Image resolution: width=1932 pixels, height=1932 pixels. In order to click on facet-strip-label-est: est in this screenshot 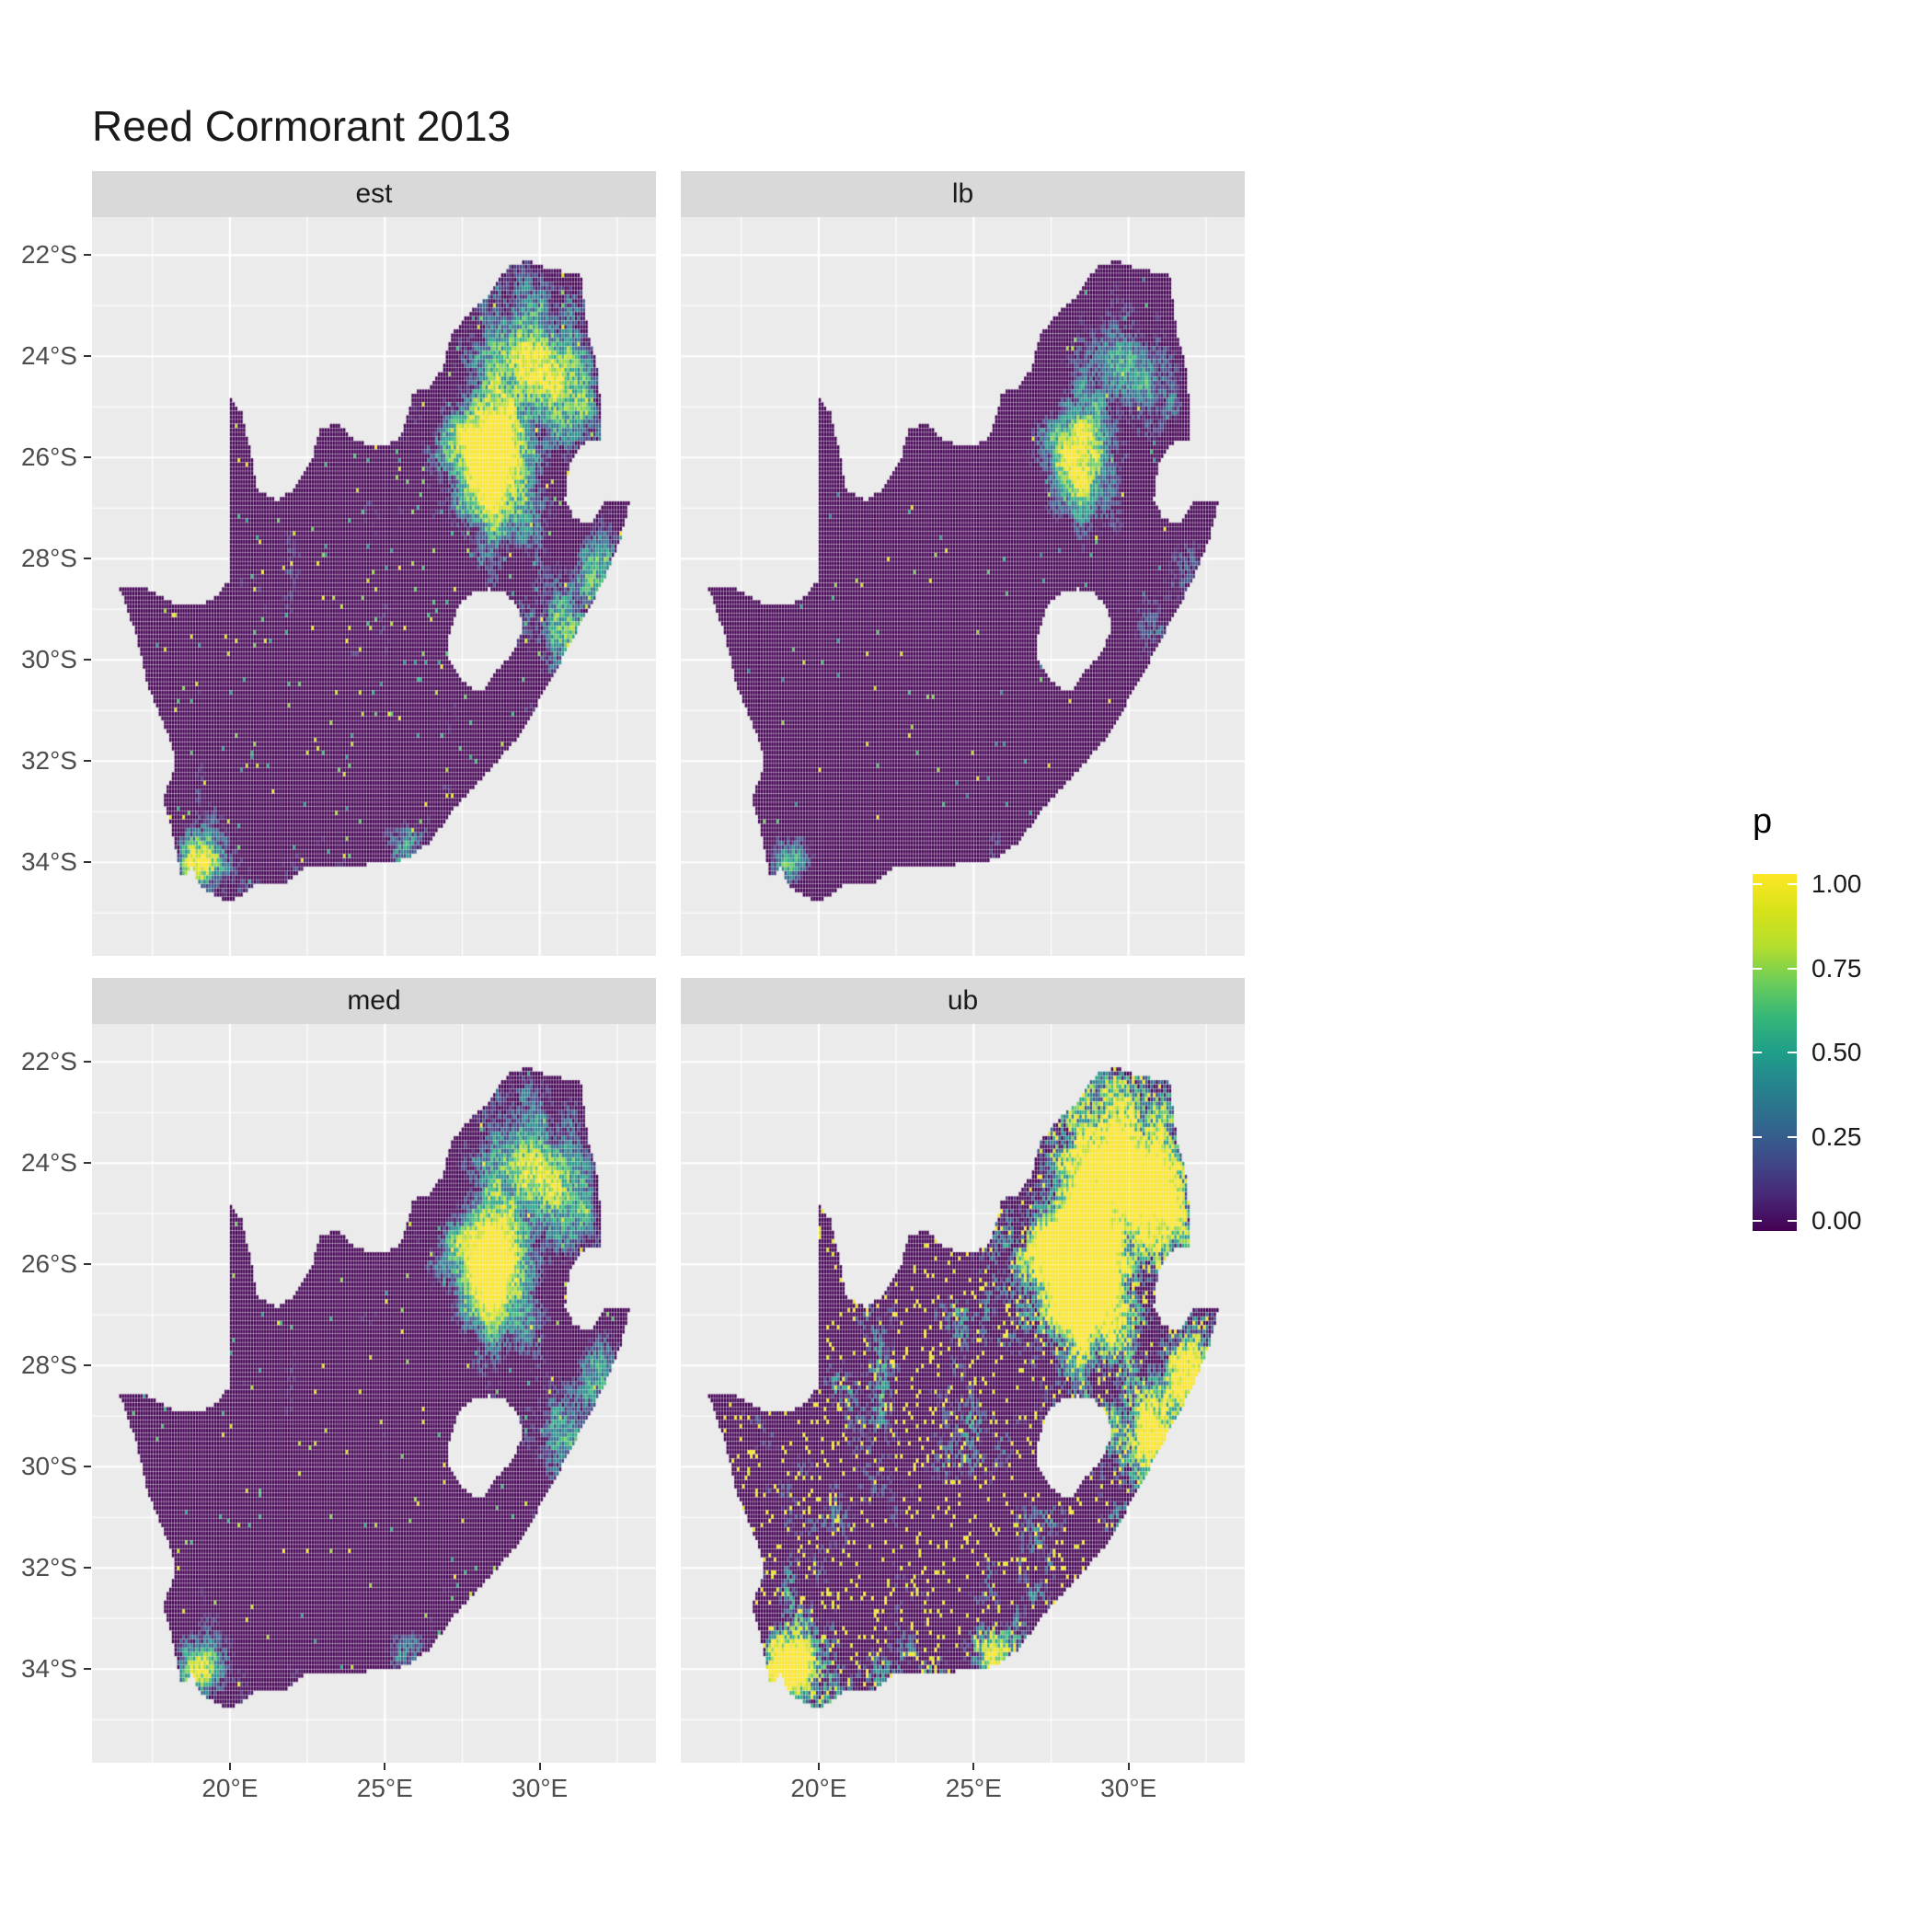, I will do `click(374, 193)`.